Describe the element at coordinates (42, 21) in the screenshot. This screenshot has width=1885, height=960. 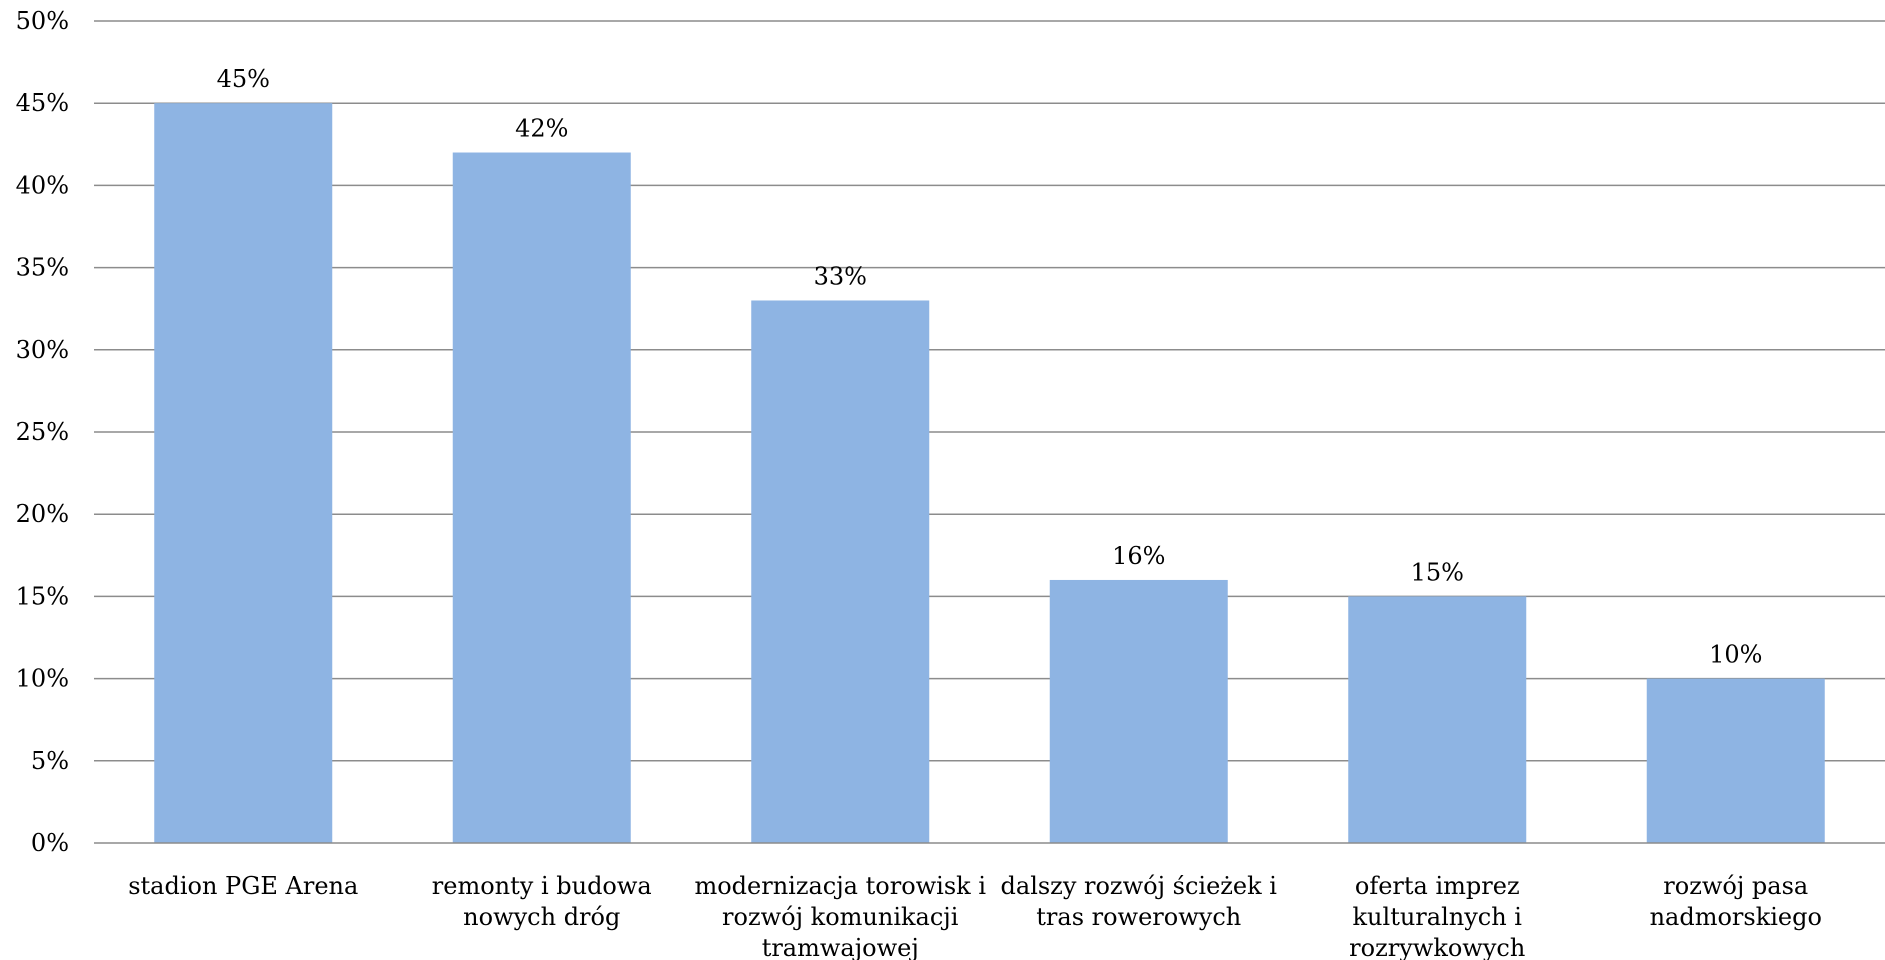
I see `y-tick-label: 50%` at that location.